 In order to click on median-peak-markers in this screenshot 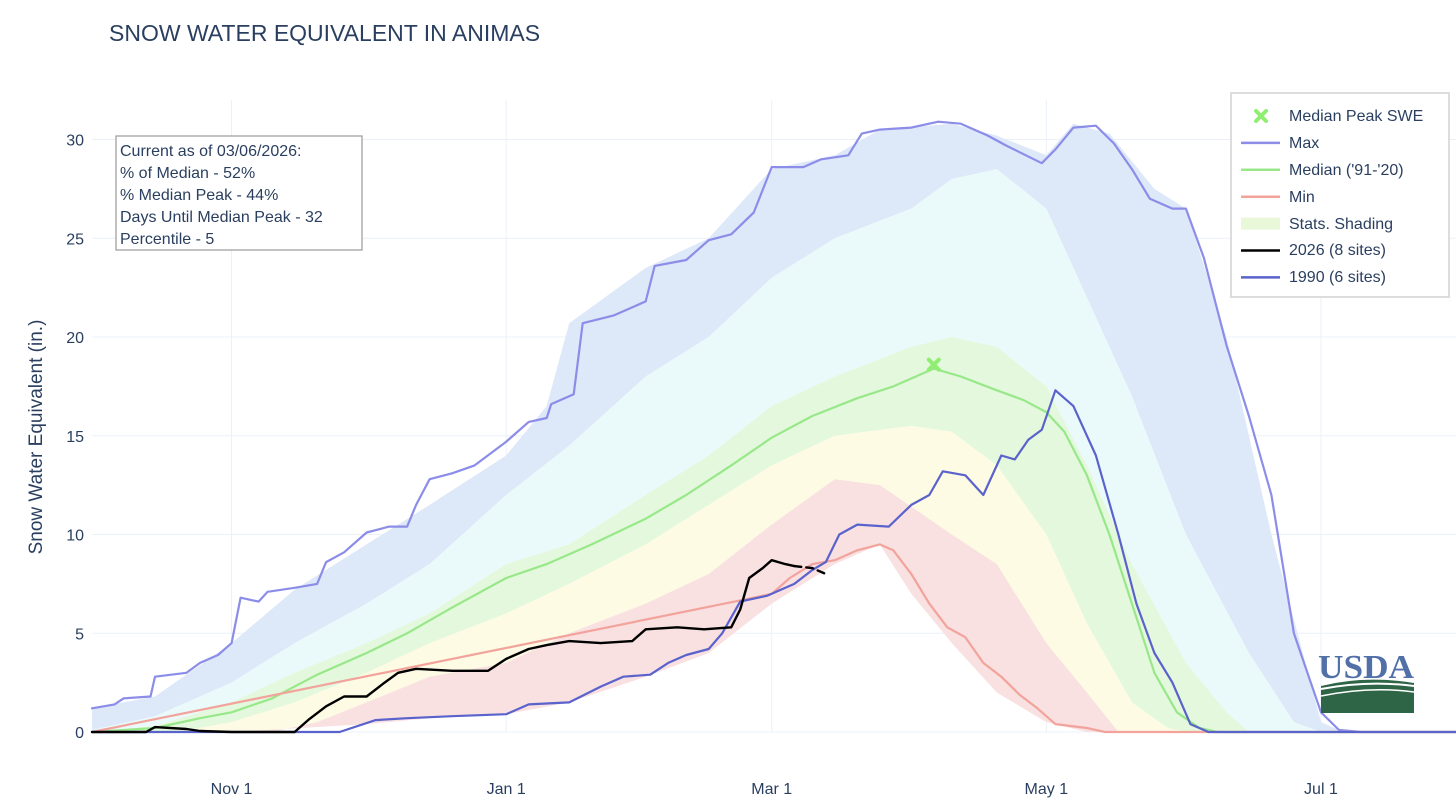, I will do `click(933, 364)`.